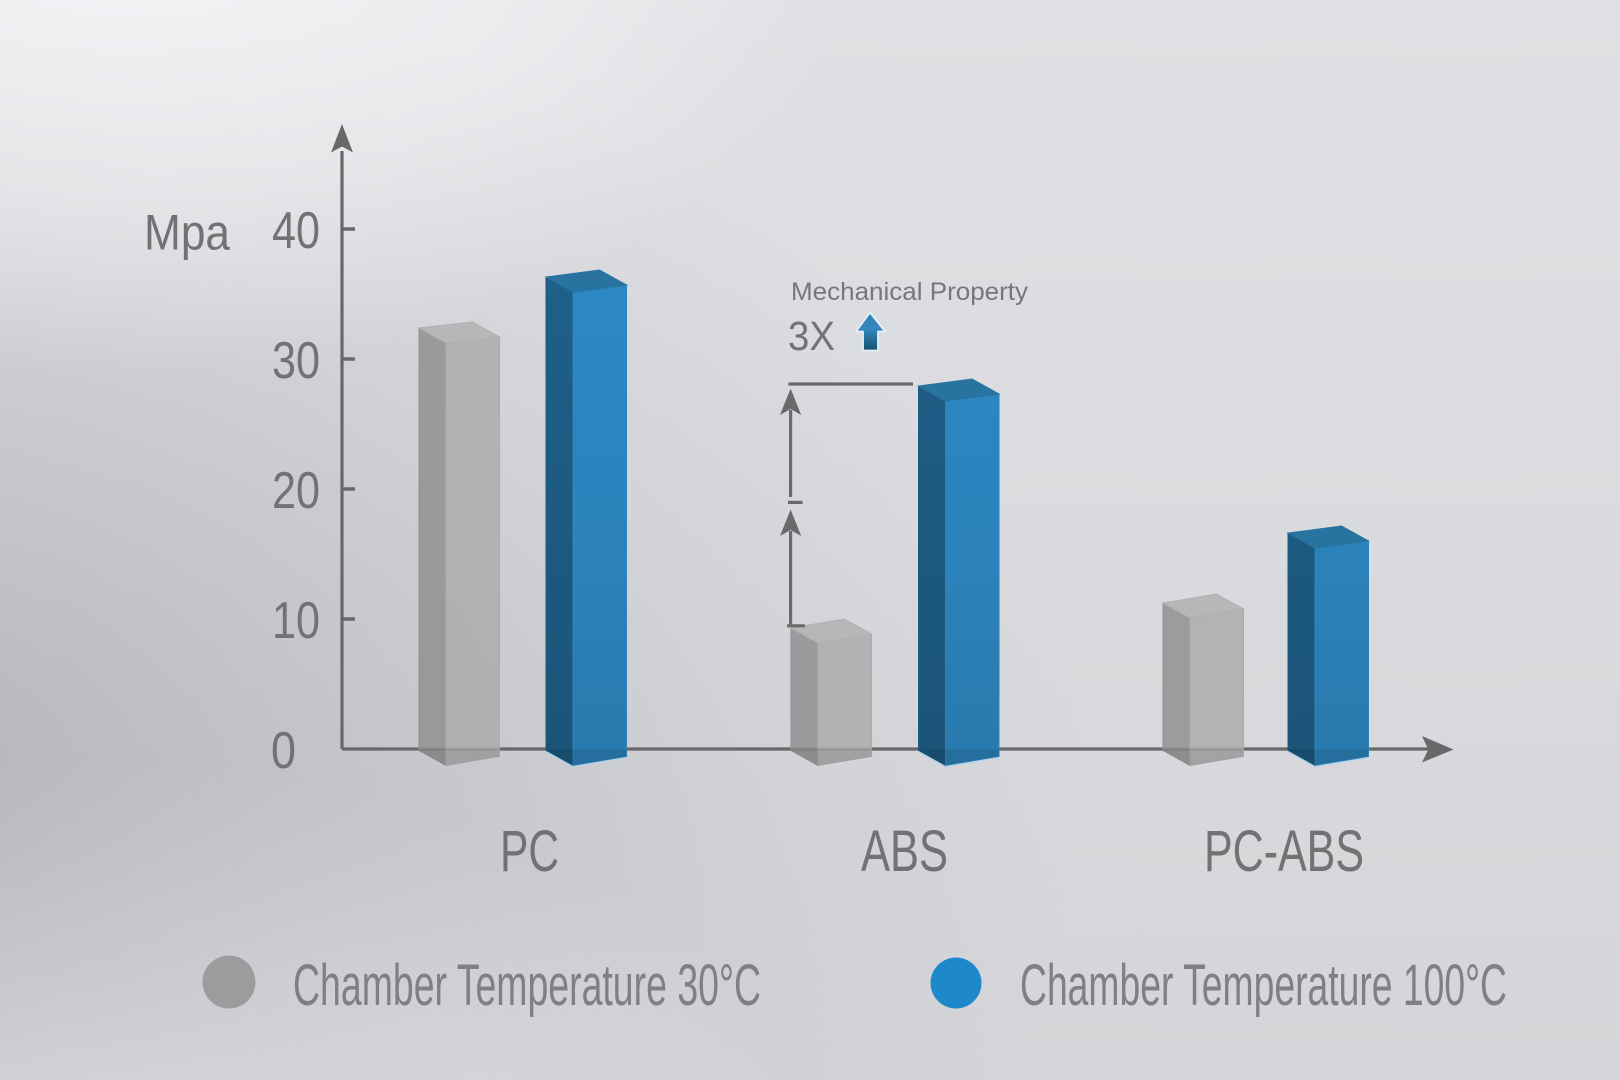 This screenshot has width=1620, height=1080. What do you see at coordinates (1263, 985) in the screenshot?
I see `svg-text: Chamber Temperature 100°C` at bounding box center [1263, 985].